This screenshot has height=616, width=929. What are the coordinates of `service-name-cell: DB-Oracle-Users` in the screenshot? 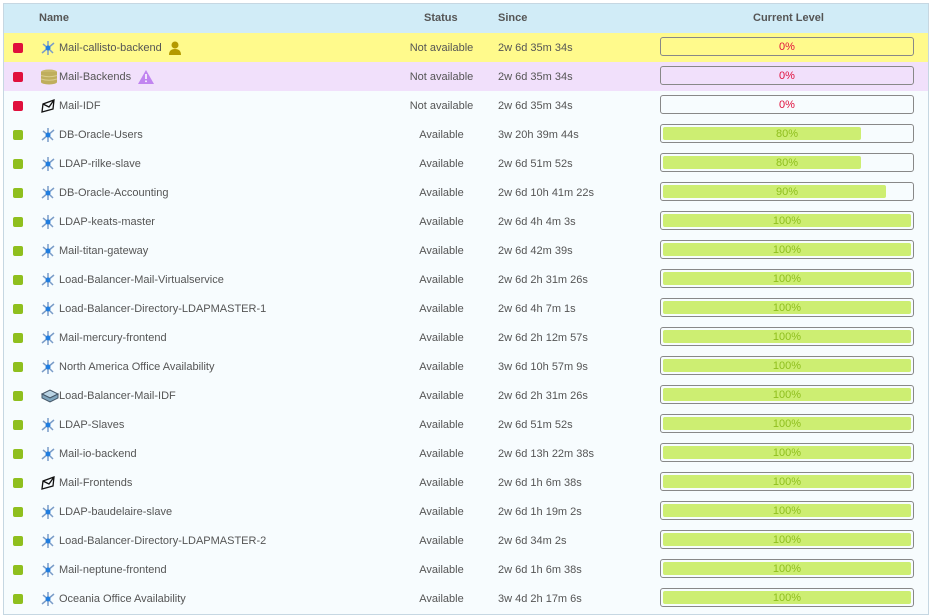 It's located at (91, 135).